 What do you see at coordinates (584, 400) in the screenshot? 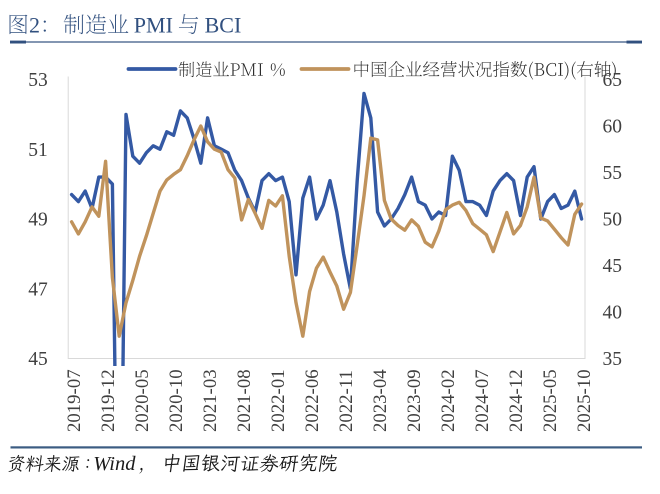
I see `svg-text: 2025-10` at bounding box center [584, 400].